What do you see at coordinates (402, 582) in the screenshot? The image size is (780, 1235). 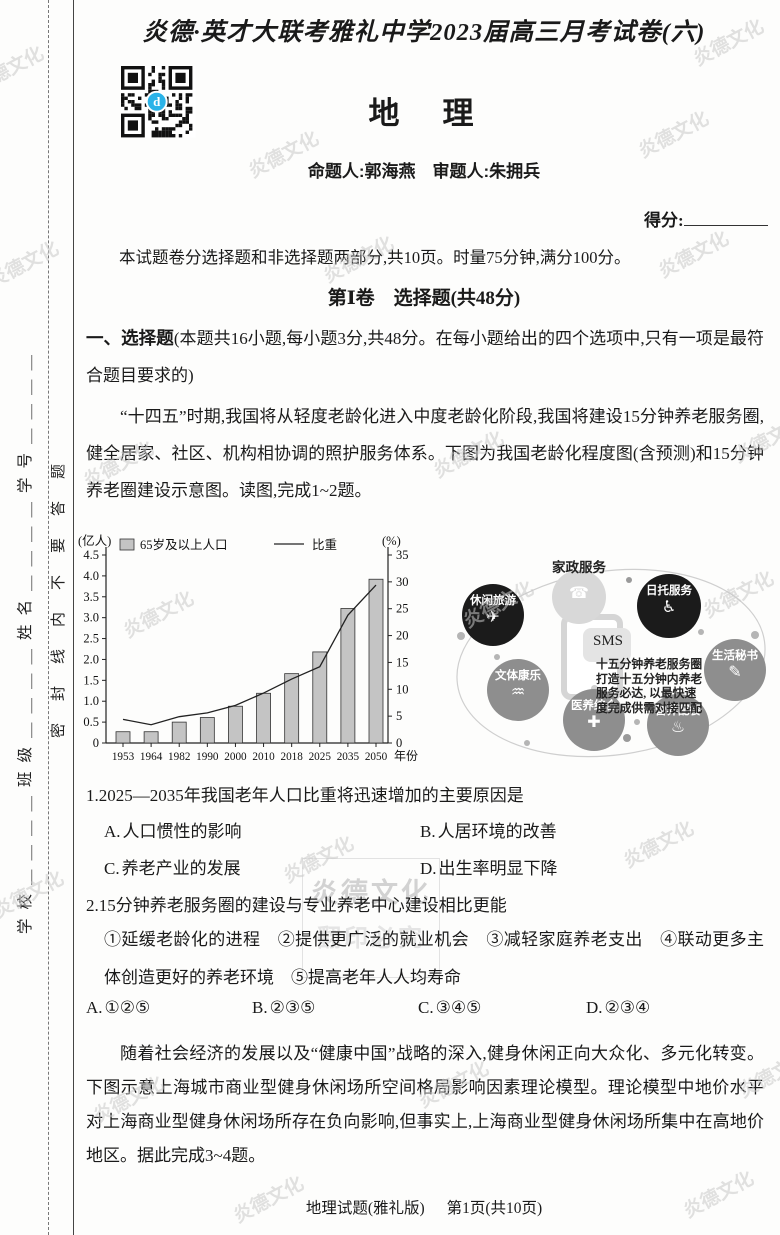 I see `svg-text: 30` at bounding box center [402, 582].